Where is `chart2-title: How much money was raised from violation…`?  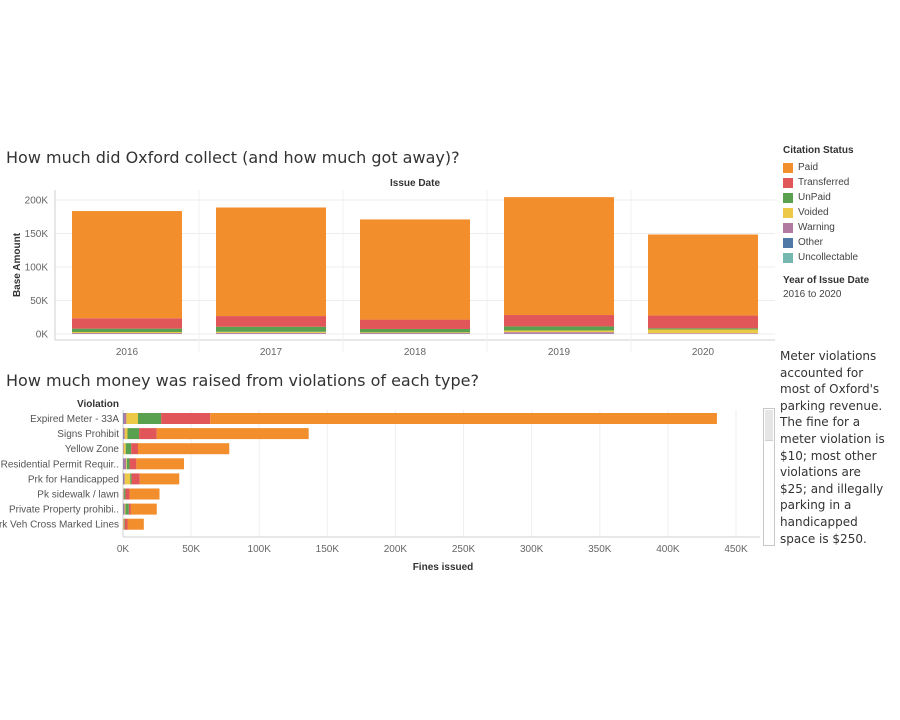 chart2-title: How much money was raised from violation… is located at coordinates (242, 380).